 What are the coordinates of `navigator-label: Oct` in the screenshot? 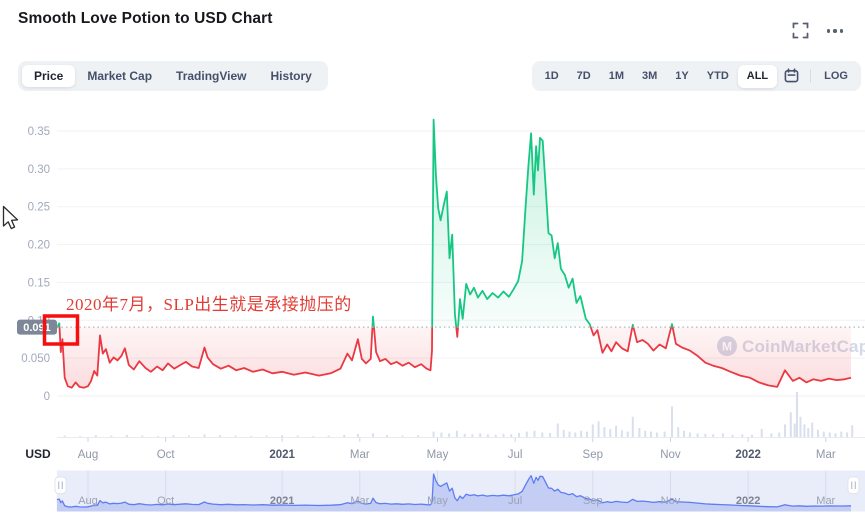 It's located at (165, 501).